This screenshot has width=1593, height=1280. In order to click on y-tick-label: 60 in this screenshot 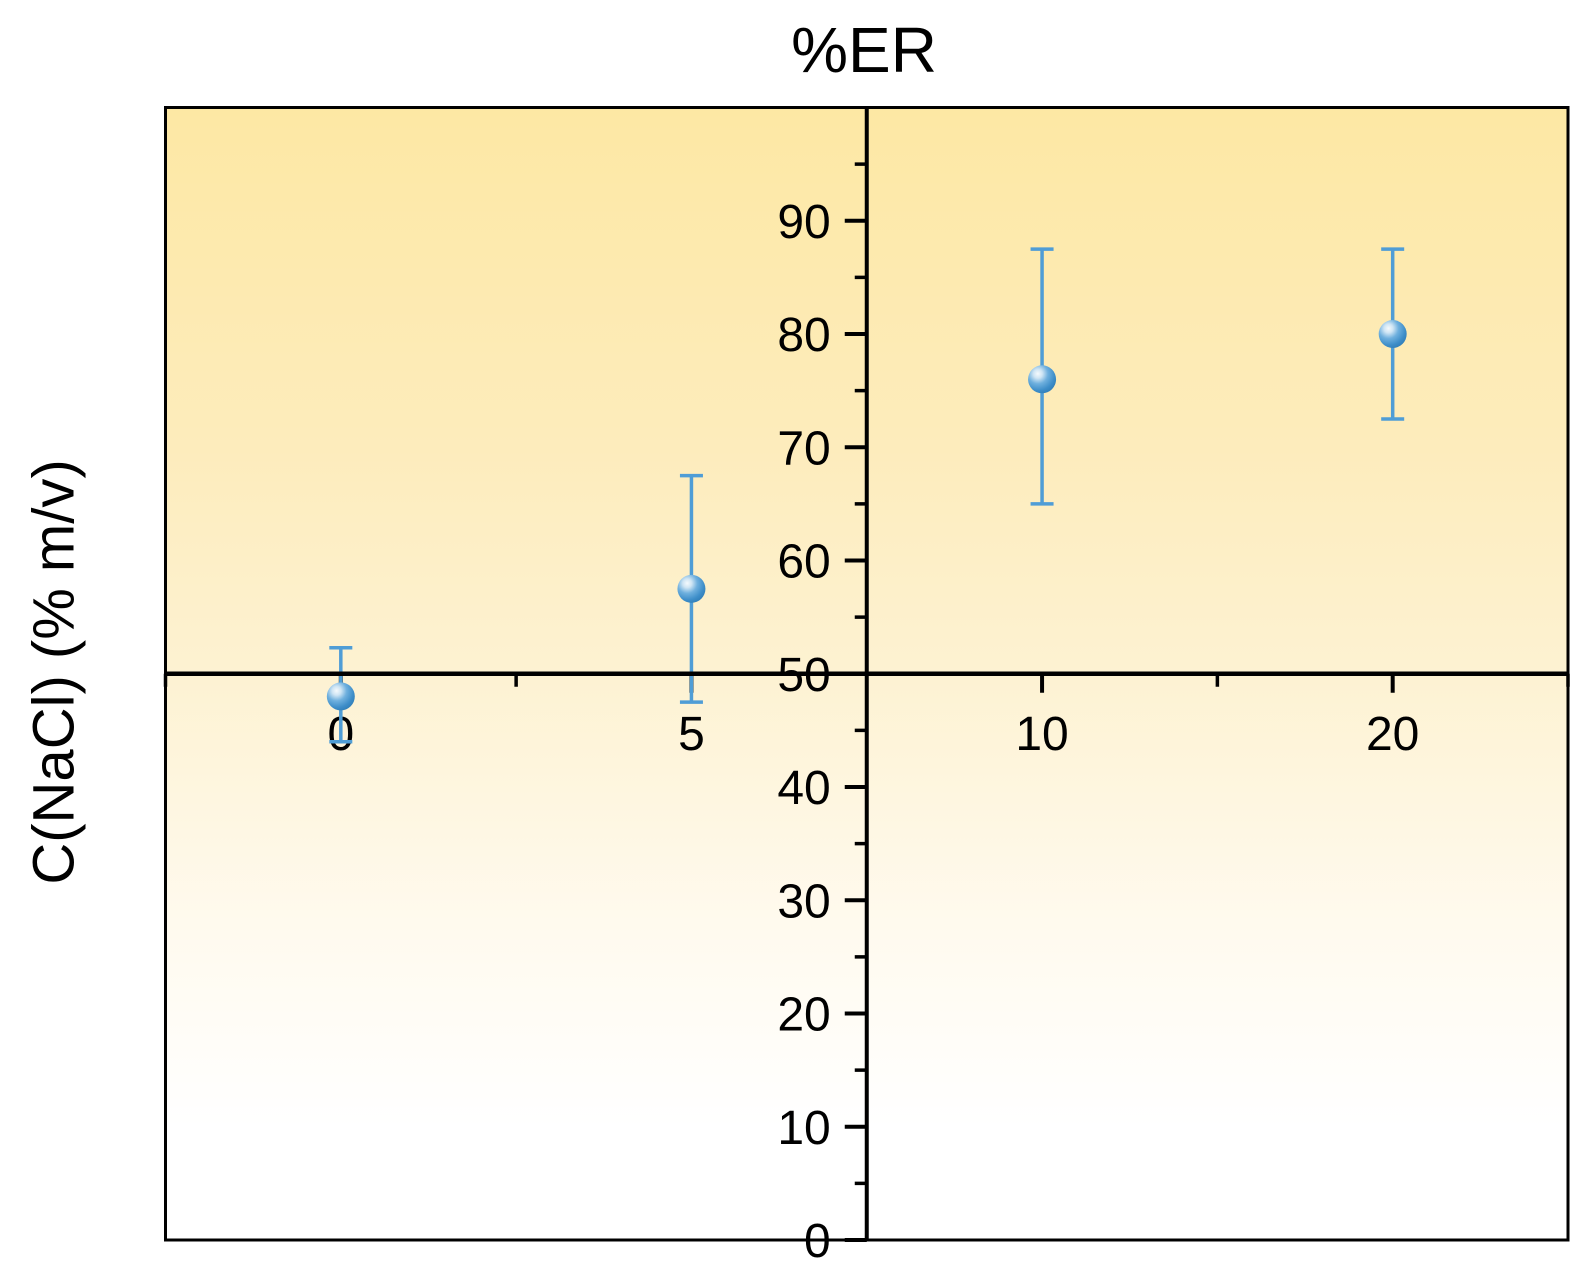, I will do `click(803, 562)`.